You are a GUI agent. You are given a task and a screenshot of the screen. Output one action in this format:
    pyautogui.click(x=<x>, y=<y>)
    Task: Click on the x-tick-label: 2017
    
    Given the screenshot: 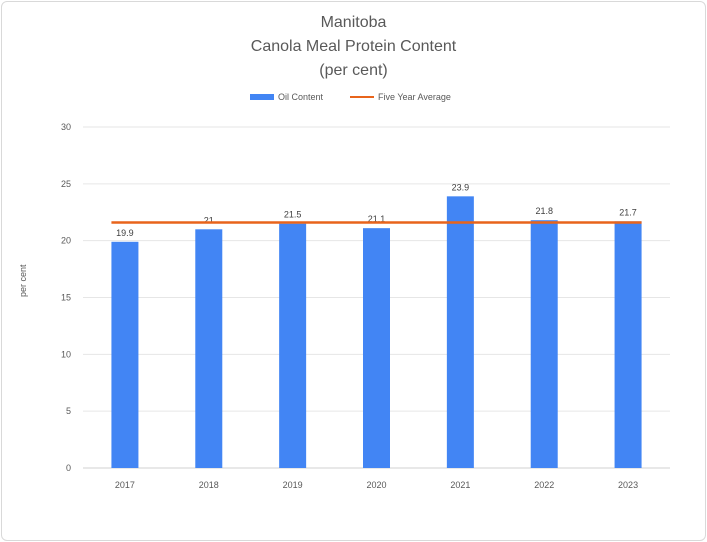 What is the action you would take?
    pyautogui.click(x=125, y=485)
    